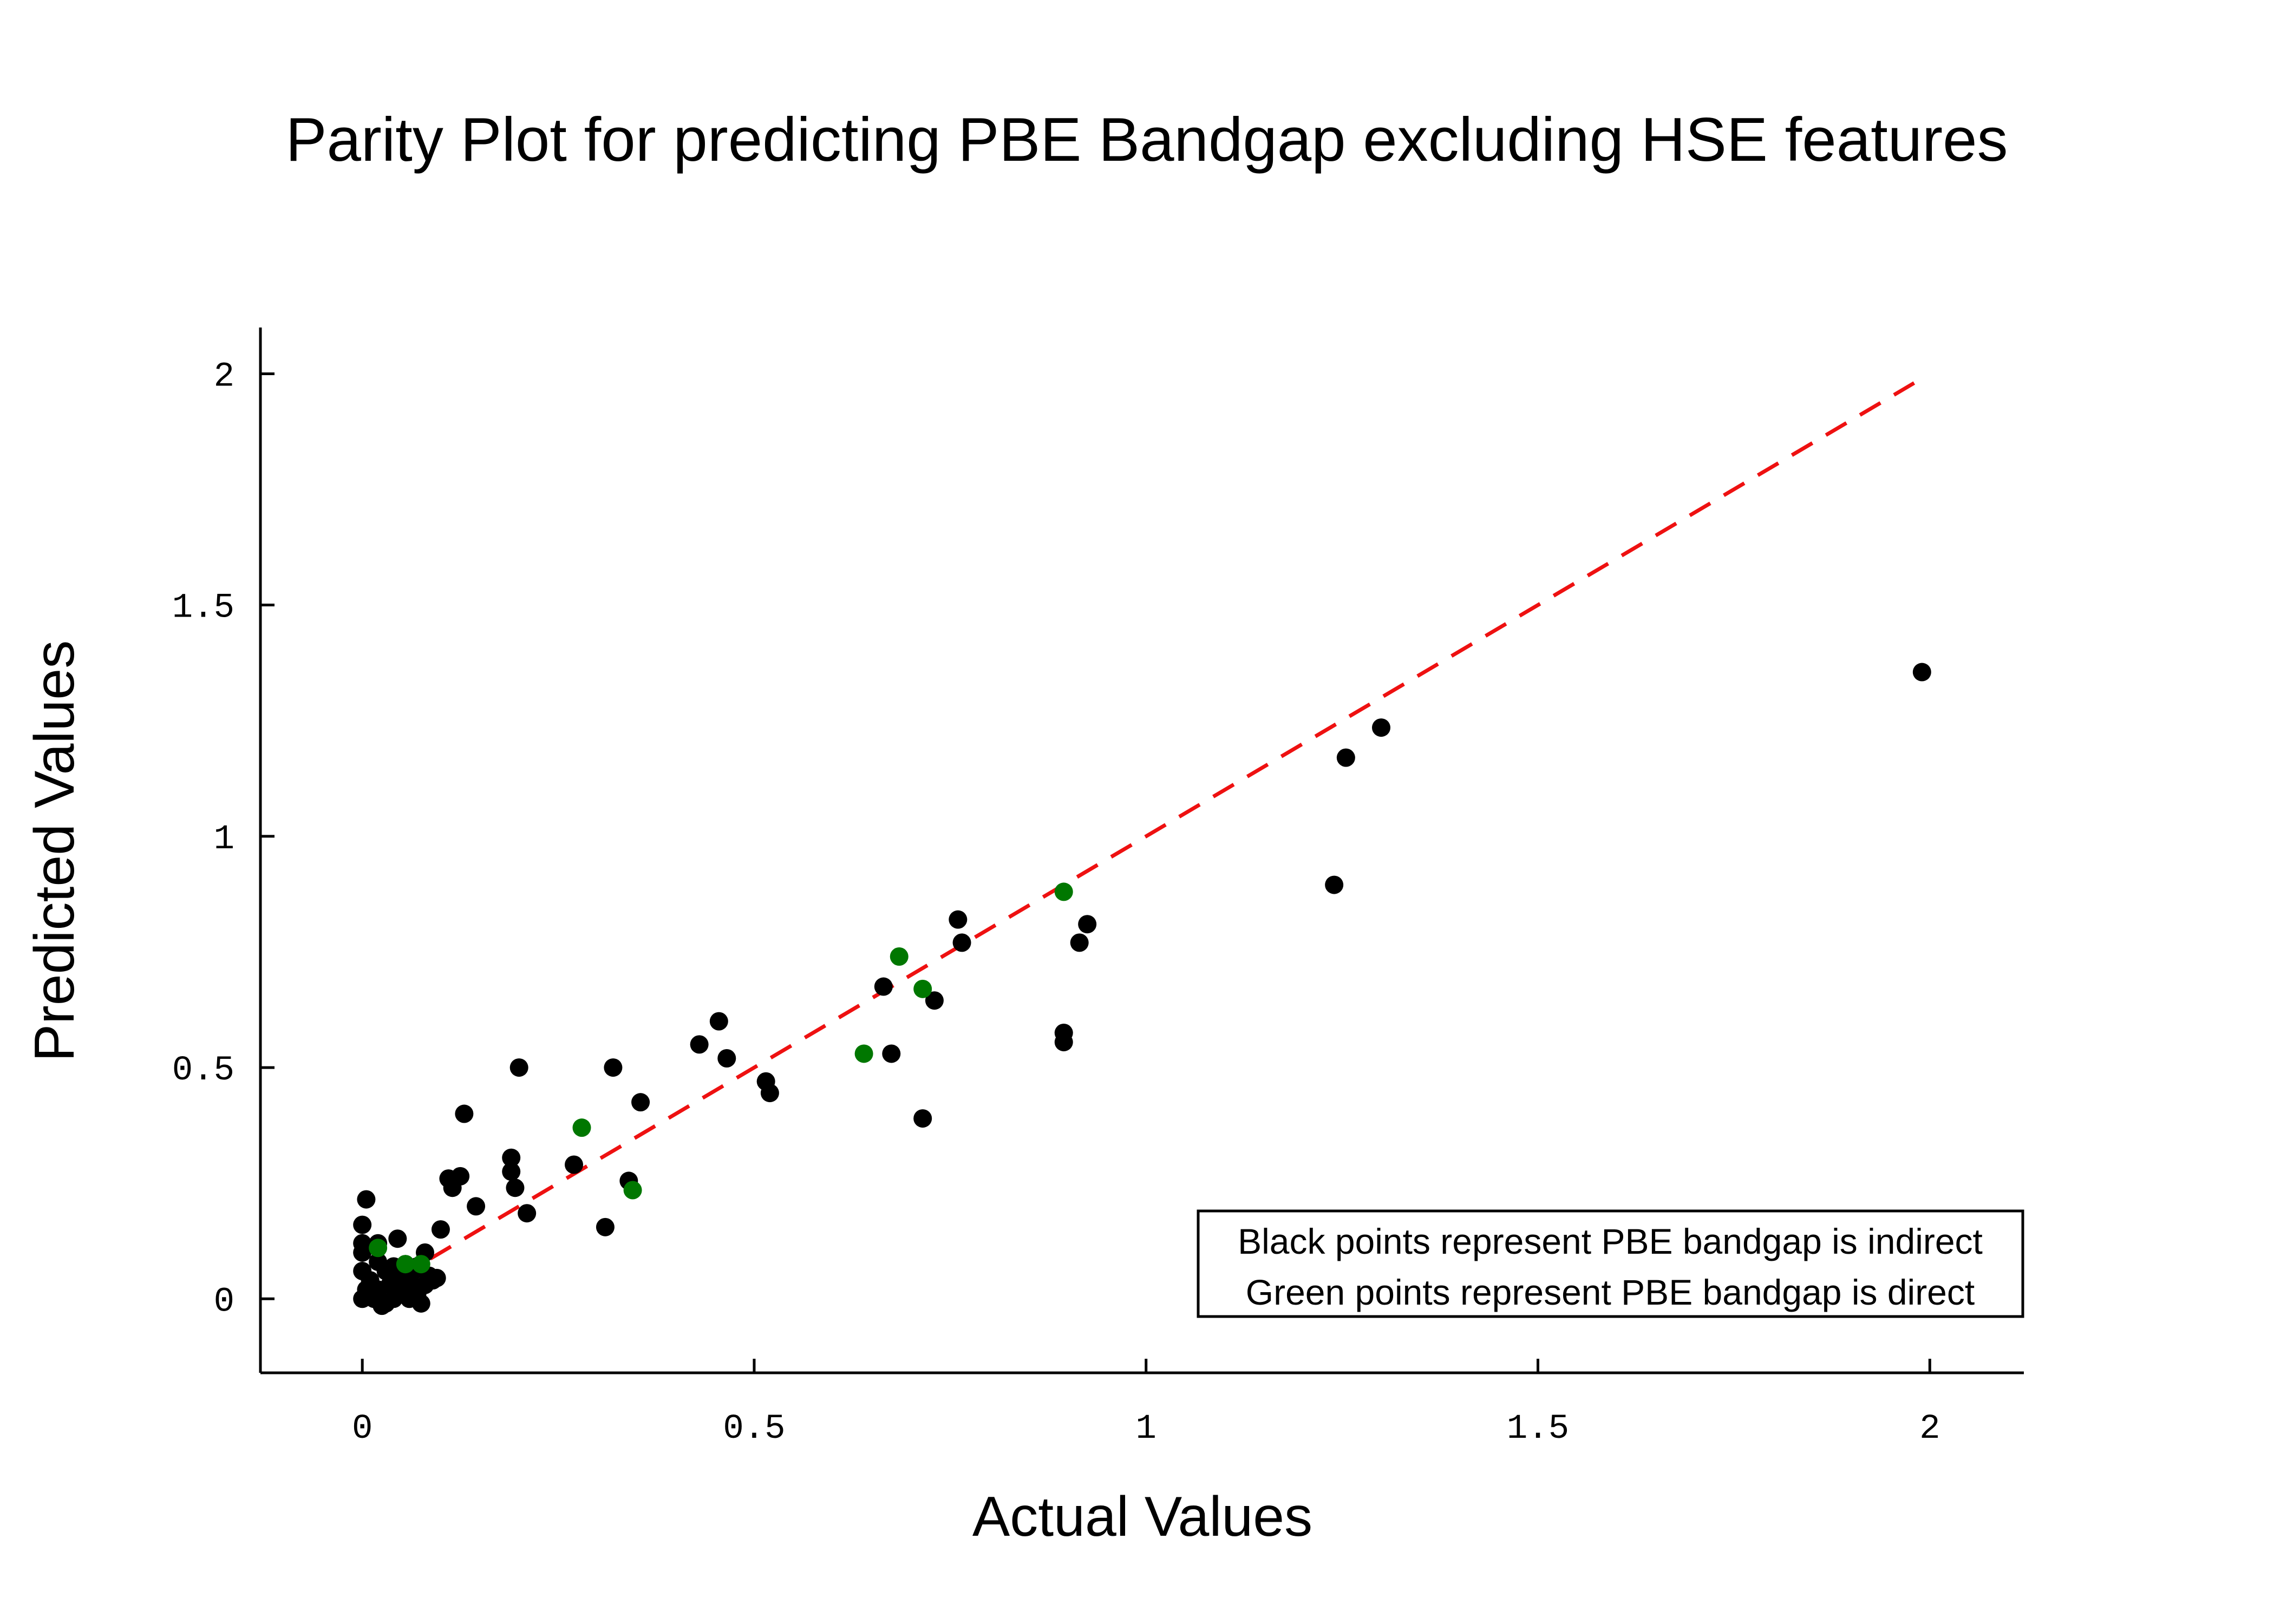  What do you see at coordinates (224, 376) in the screenshot?
I see `y-tick-label: 2` at bounding box center [224, 376].